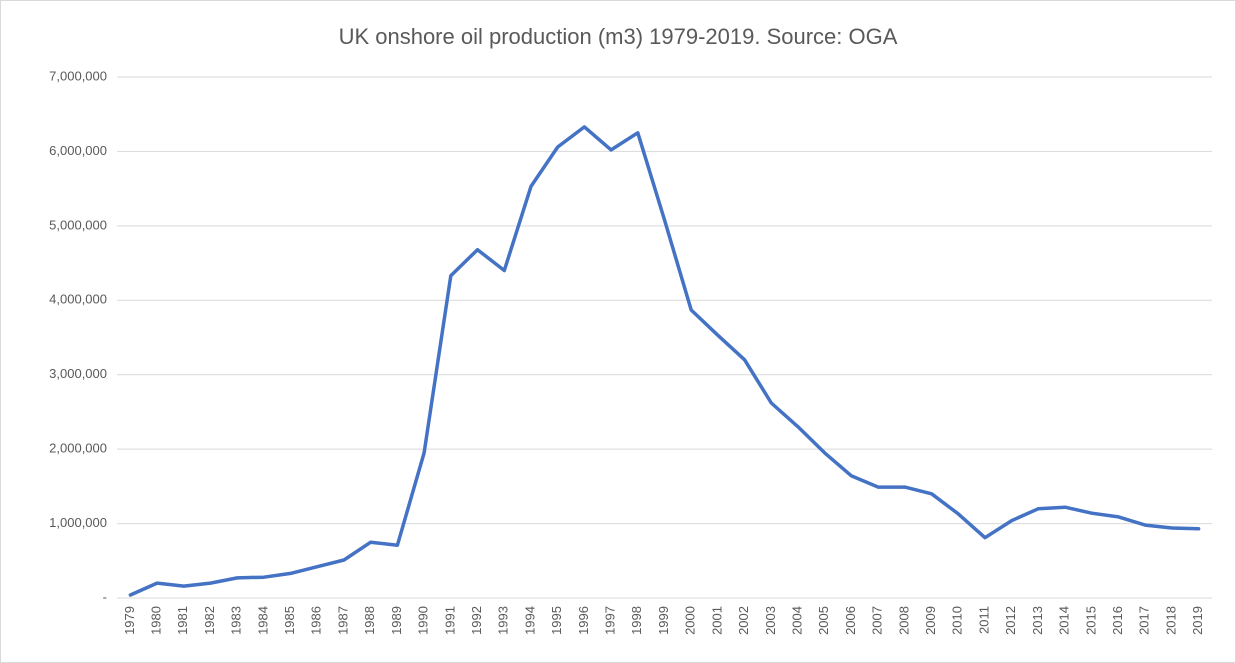  What do you see at coordinates (155, 620) in the screenshot?
I see `x-tick-label: 1980` at bounding box center [155, 620].